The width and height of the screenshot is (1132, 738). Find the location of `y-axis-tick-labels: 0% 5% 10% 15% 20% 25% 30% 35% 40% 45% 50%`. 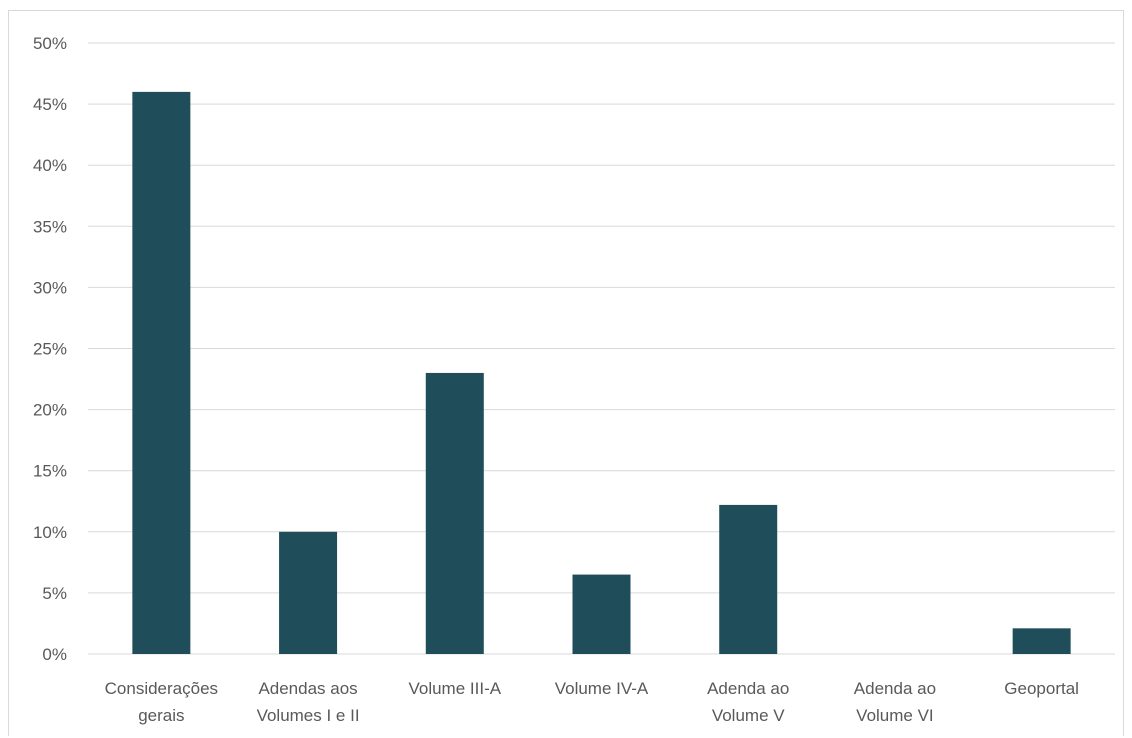

y-axis-tick-labels: 0% 5% 10% 15% 20% 25% 30% 35% 40% 45% 50% is located at coordinates (50, 349).